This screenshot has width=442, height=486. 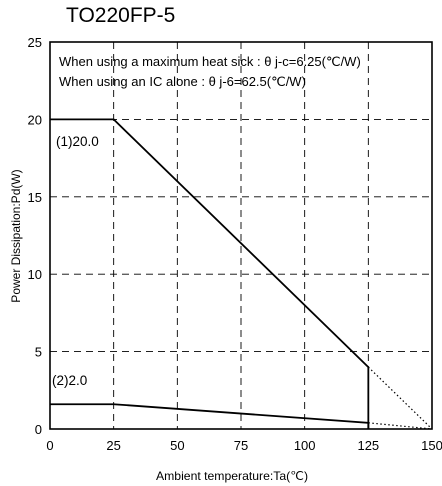 What do you see at coordinates (35, 274) in the screenshot?
I see `y-tick-label-2: 10` at bounding box center [35, 274].